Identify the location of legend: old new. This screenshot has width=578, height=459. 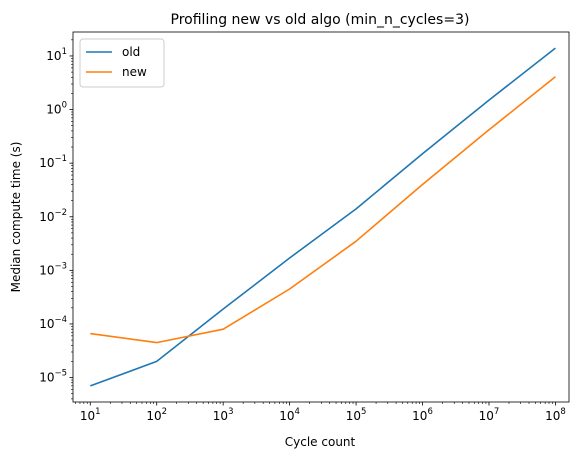
(122, 63).